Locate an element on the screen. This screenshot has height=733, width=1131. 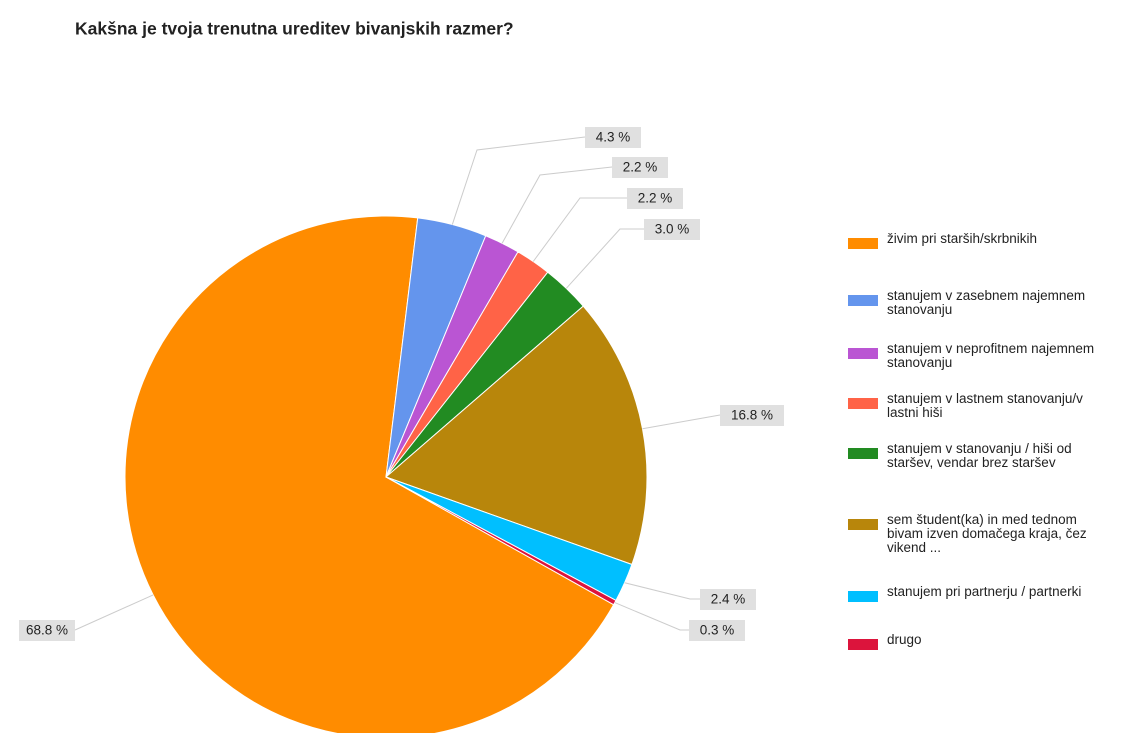
pie-slice is located at coordinates (501, 541).